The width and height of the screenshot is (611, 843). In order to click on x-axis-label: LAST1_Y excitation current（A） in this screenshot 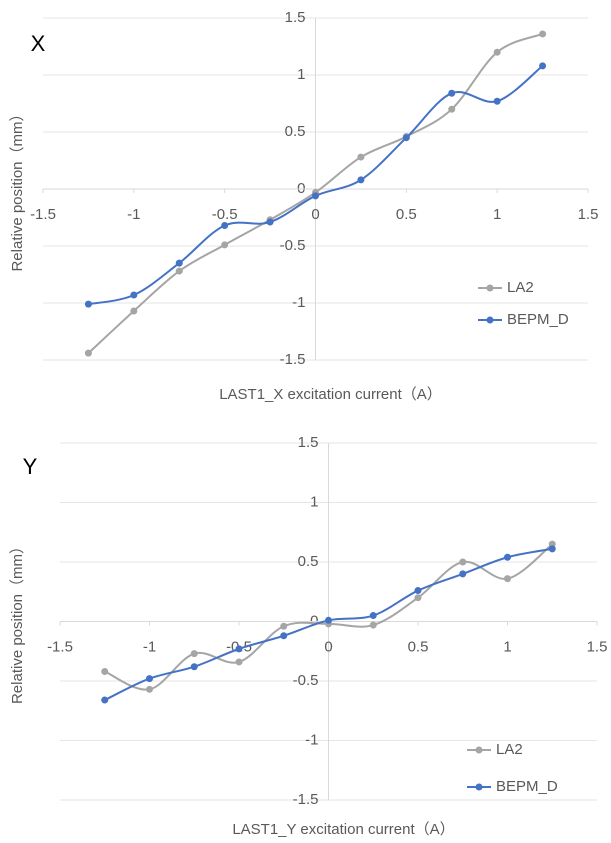, I will do `click(343, 829)`.